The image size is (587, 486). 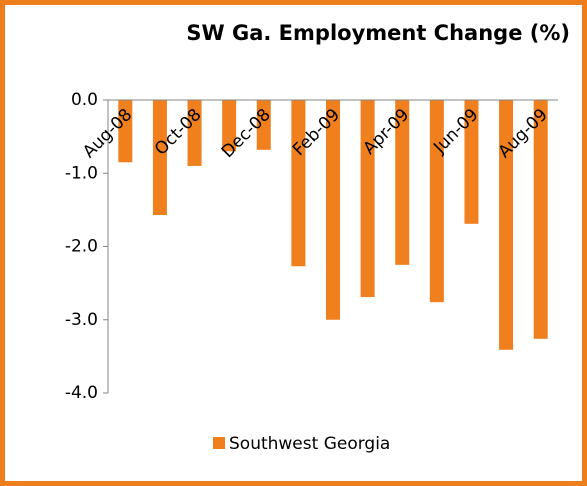 What do you see at coordinates (378, 33) in the screenshot?
I see `chart-title: SW Ga. Employment Change (%)` at bounding box center [378, 33].